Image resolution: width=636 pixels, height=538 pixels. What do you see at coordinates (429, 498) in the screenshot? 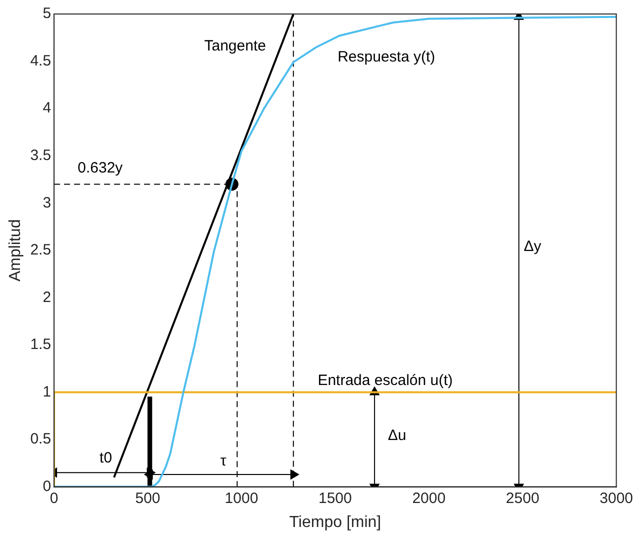
I see `x-tick-label: 2000` at bounding box center [429, 498].